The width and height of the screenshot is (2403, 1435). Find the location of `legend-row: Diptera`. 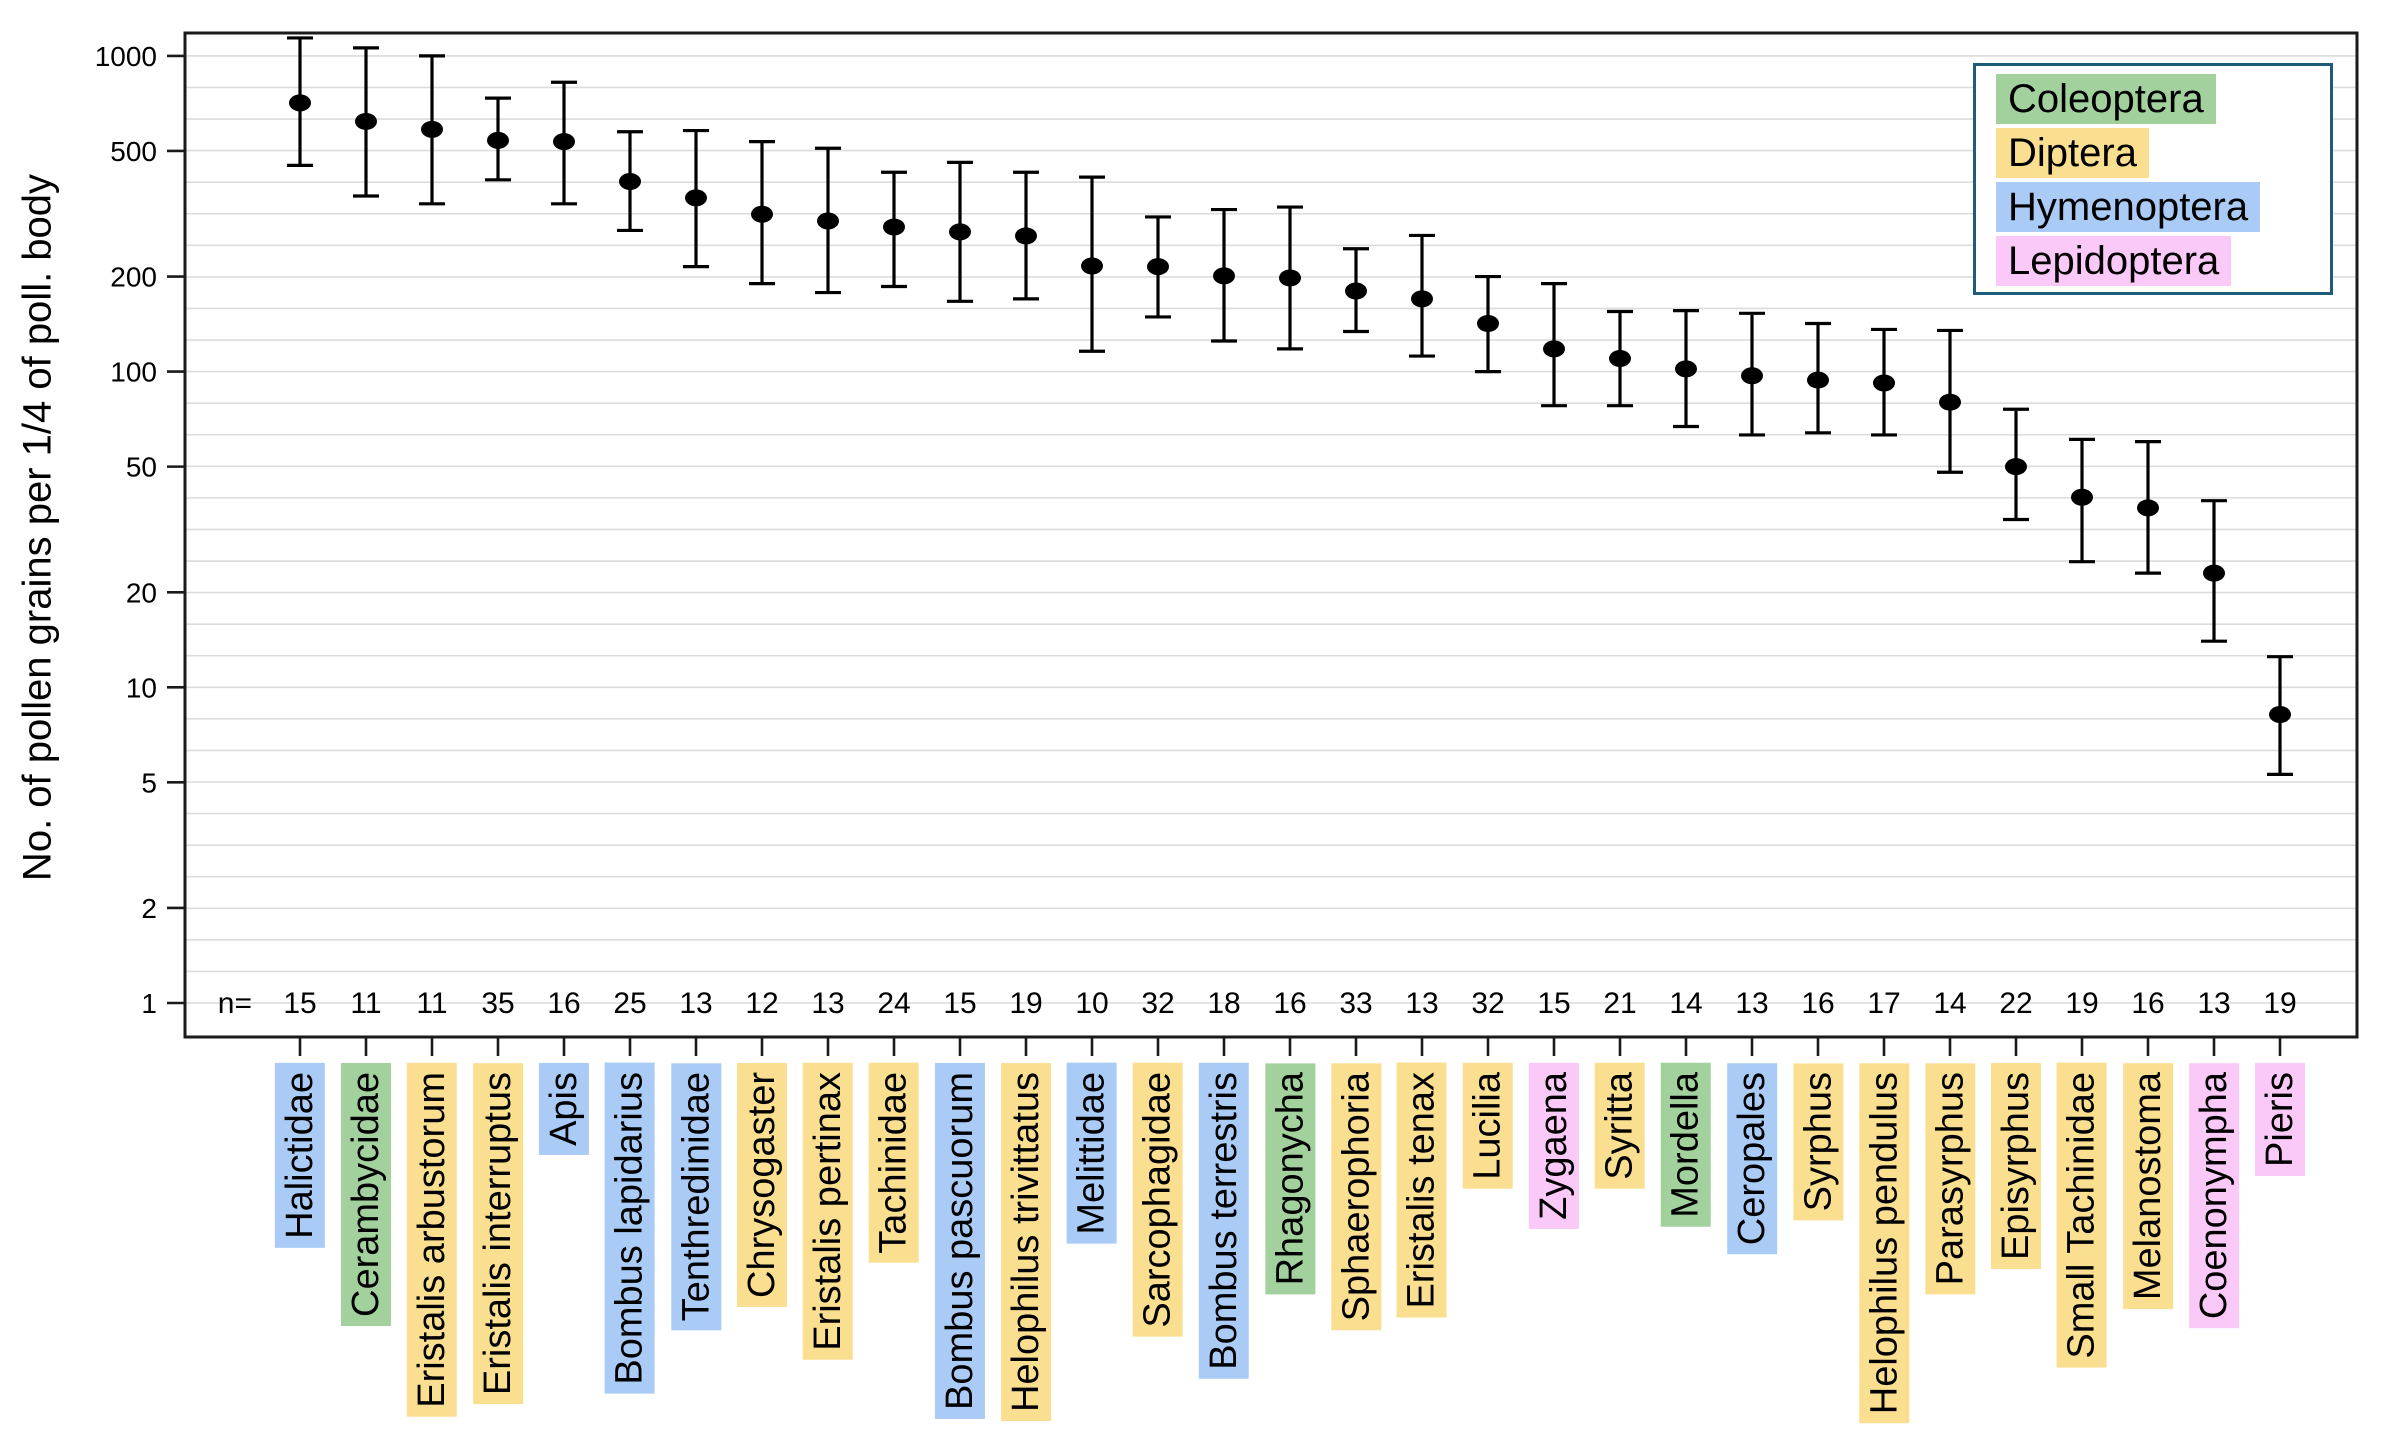

legend-row: Diptera is located at coordinates (2163, 155).